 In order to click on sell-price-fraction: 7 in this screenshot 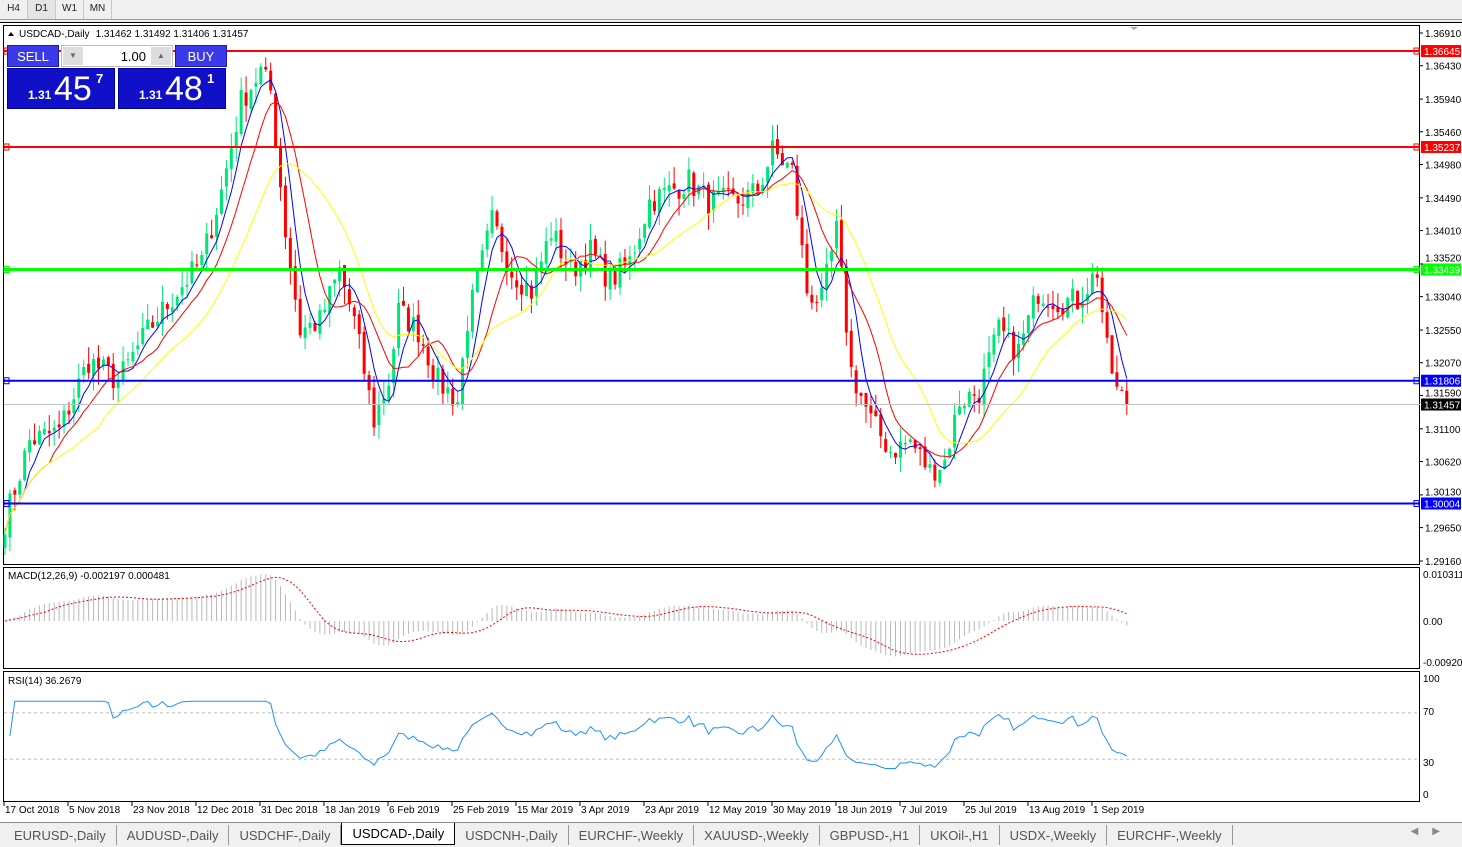, I will do `click(100, 78)`.